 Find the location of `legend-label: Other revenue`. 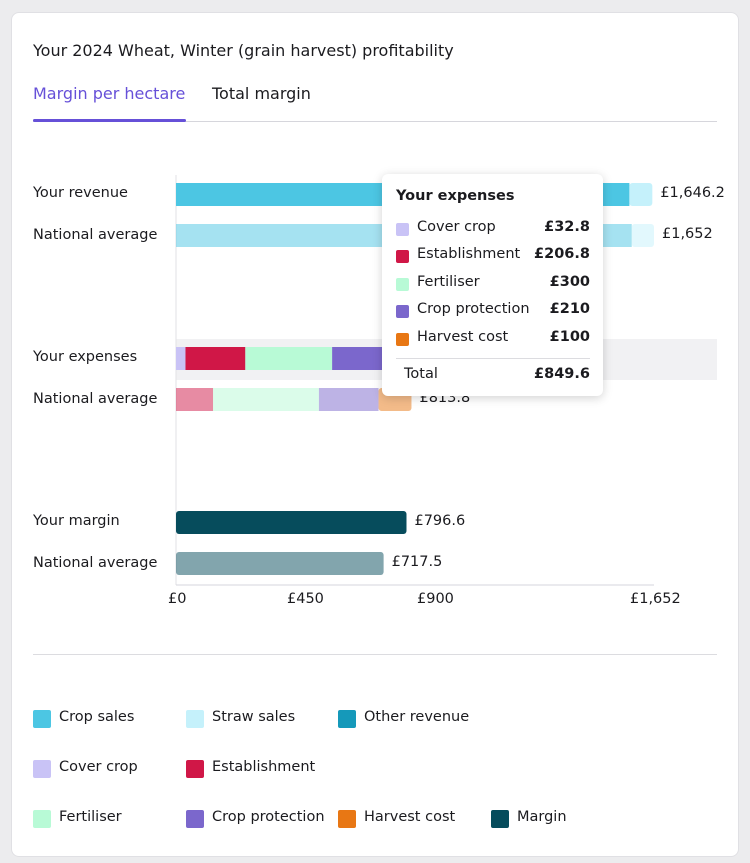

legend-label: Other revenue is located at coordinates (417, 717).